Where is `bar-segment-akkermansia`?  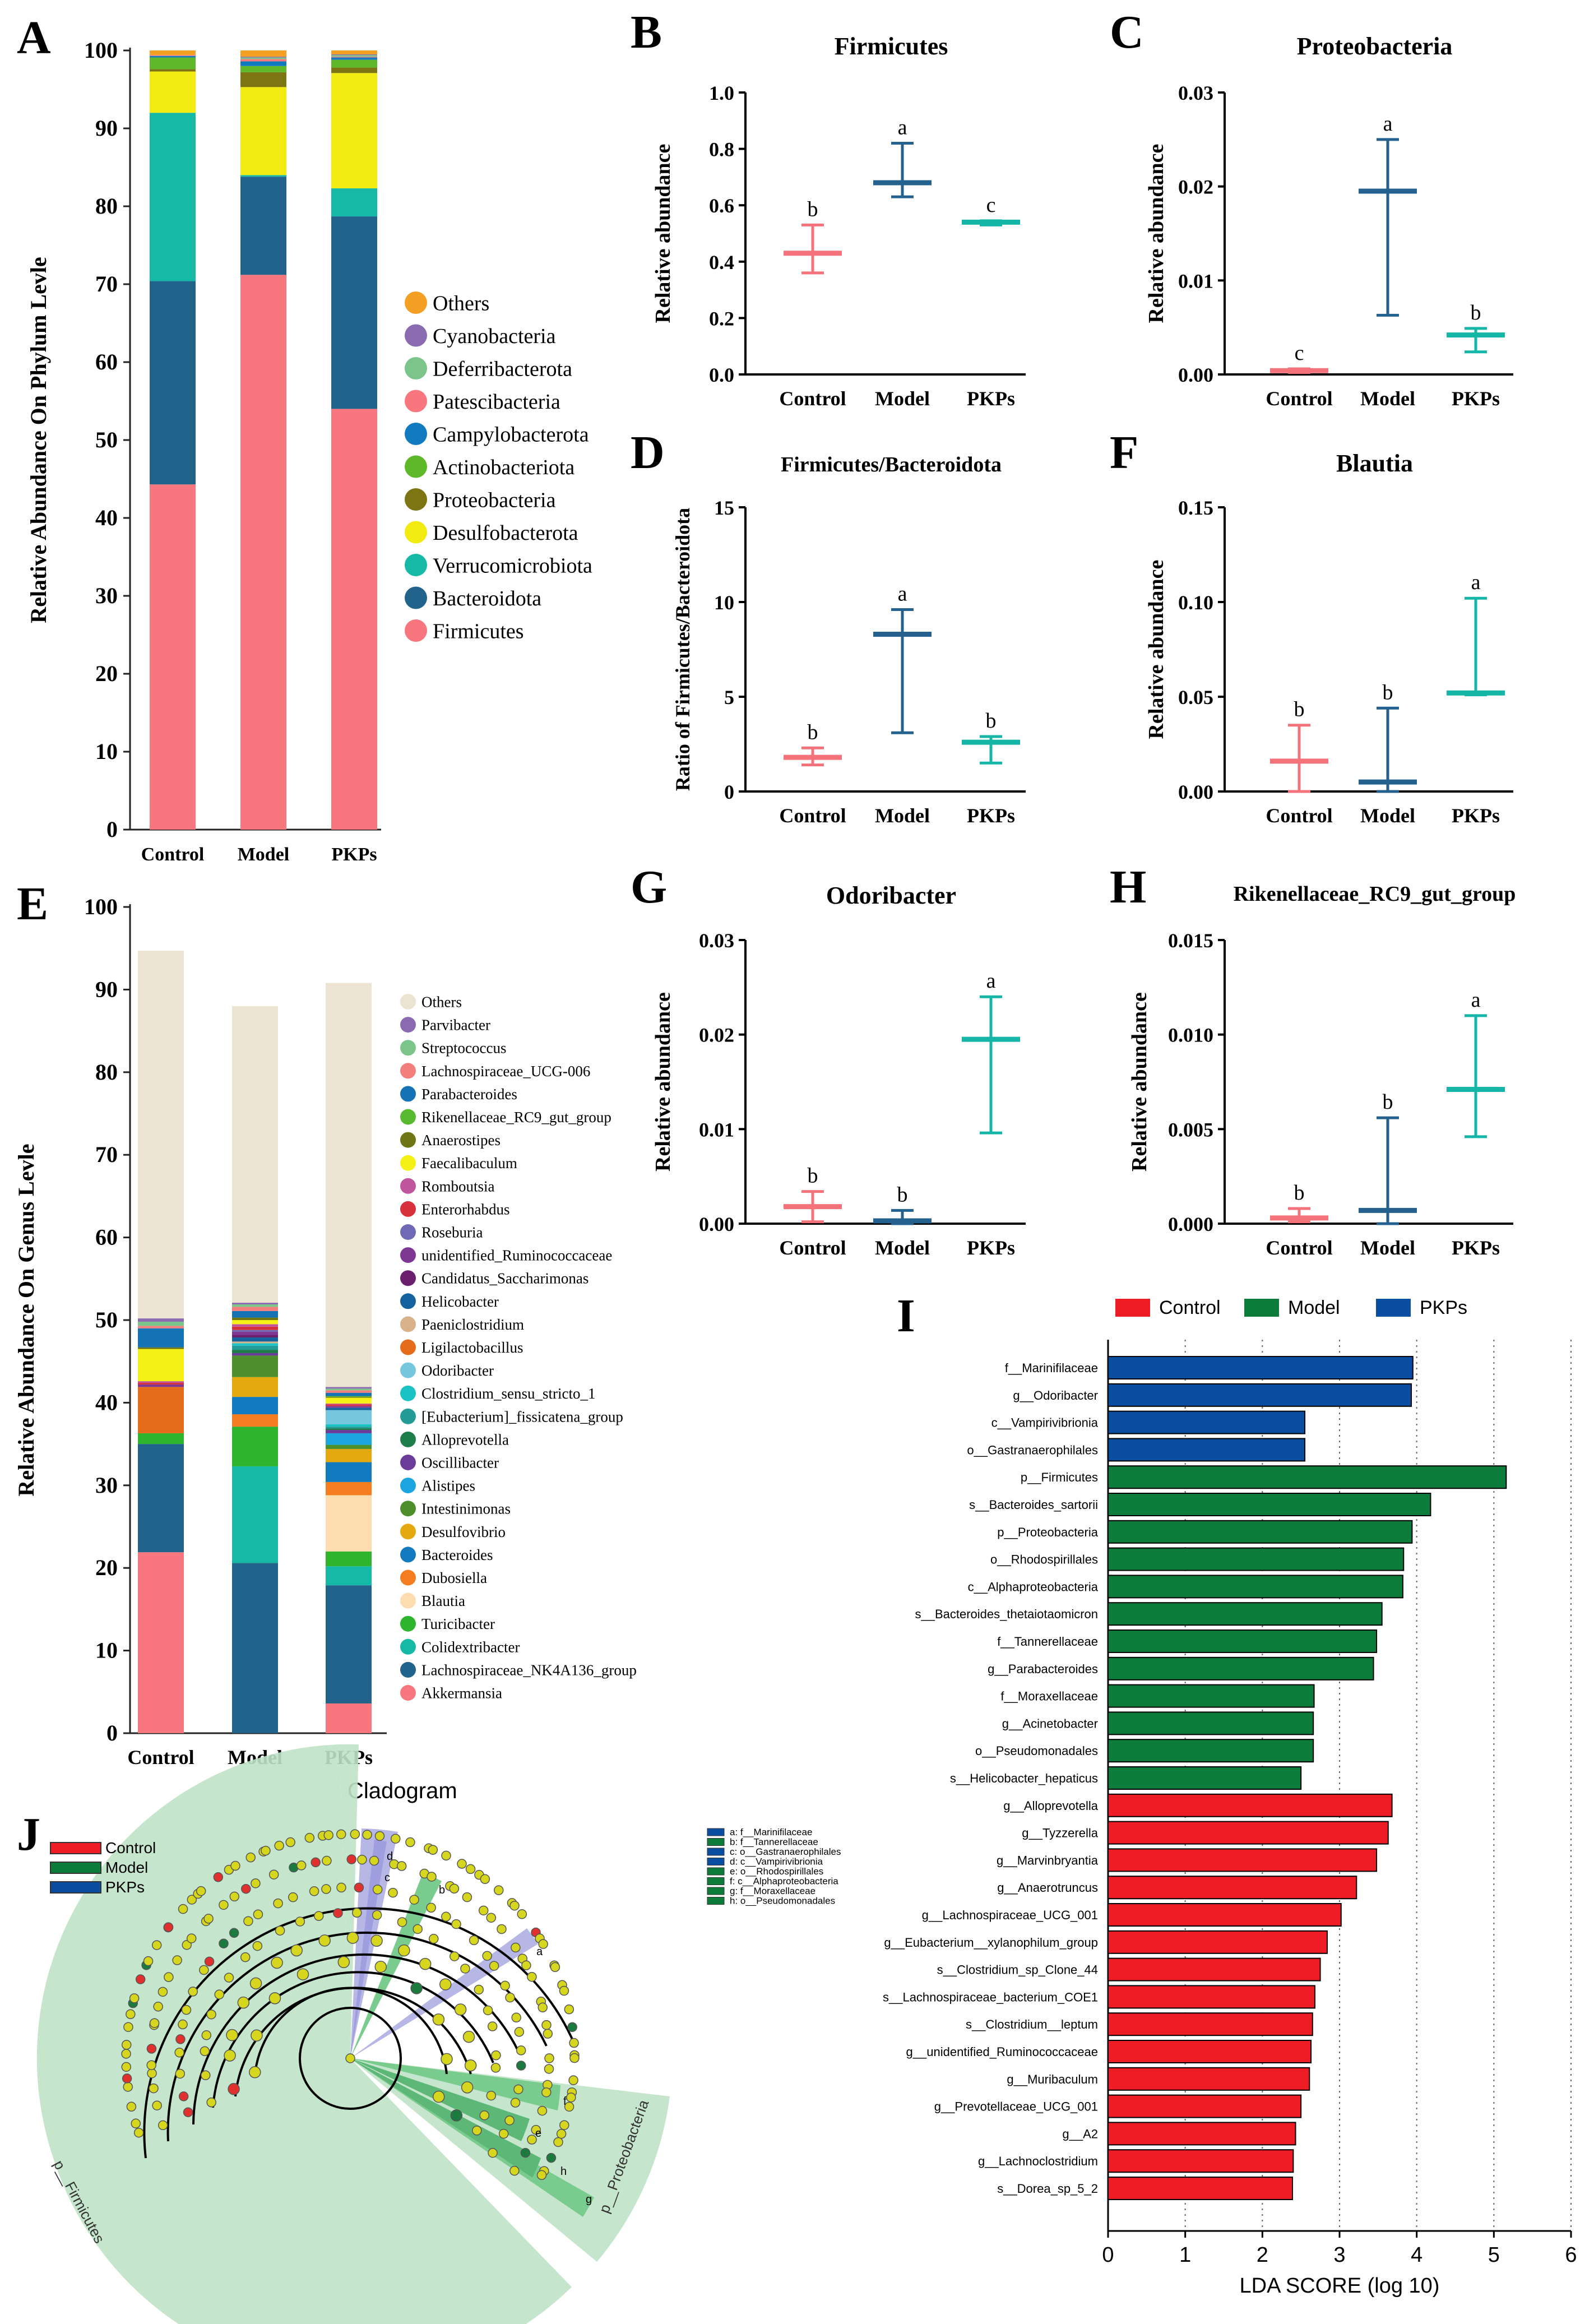 bar-segment-akkermansia is located at coordinates (349, 1718).